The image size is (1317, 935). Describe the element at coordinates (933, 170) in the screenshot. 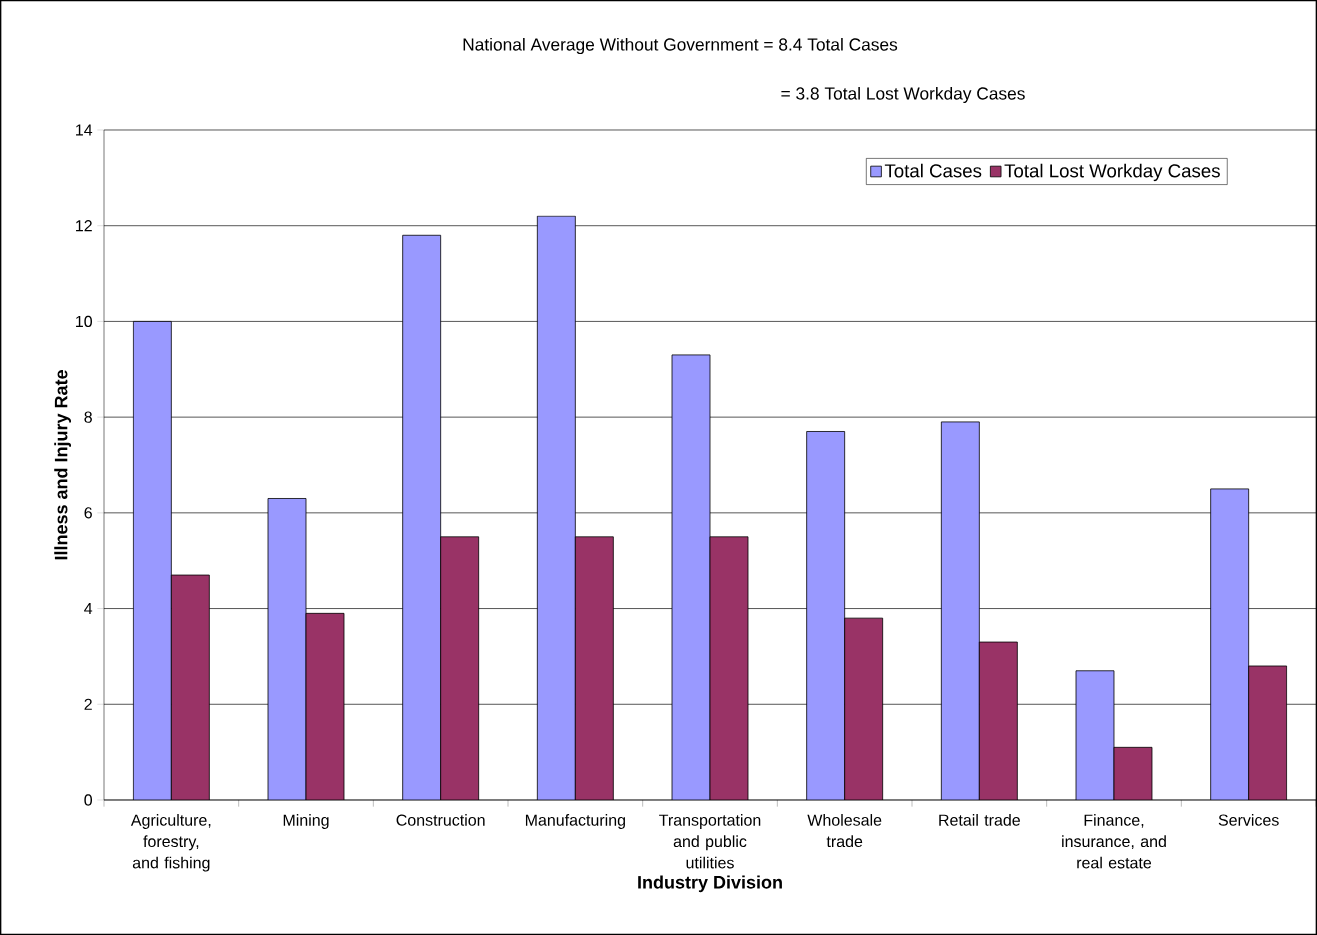

I see `legend-label: Total Cases` at that location.